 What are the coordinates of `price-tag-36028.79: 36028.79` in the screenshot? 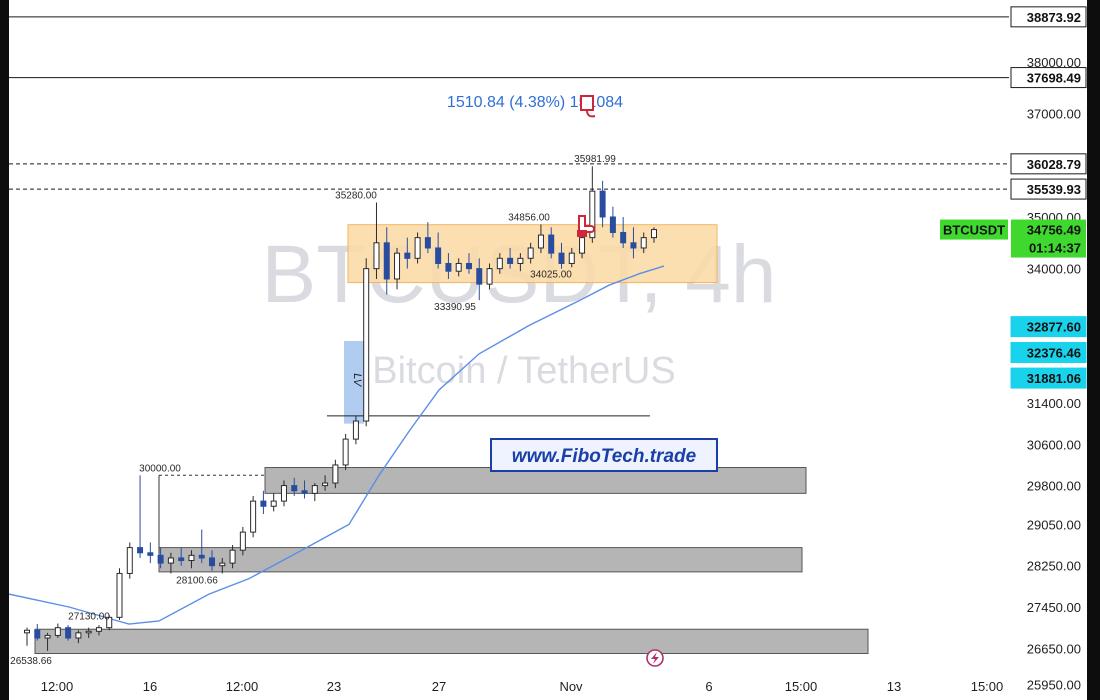 It's located at (1048, 164).